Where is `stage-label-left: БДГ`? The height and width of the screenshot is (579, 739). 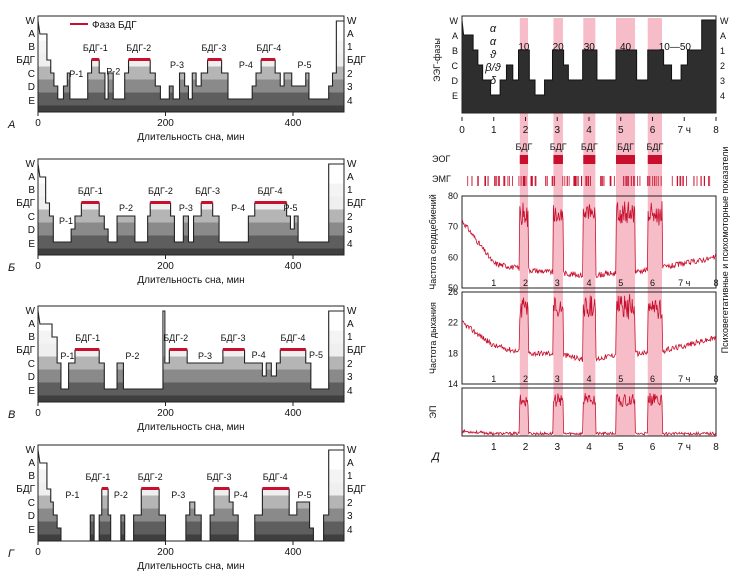 stage-label-left: БДГ is located at coordinates (25, 60).